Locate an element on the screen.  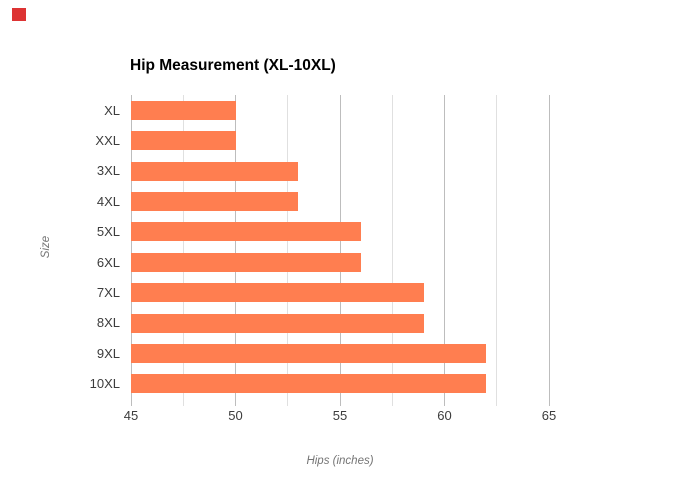
y-label-3xl: 3XL is located at coordinates (108, 171).